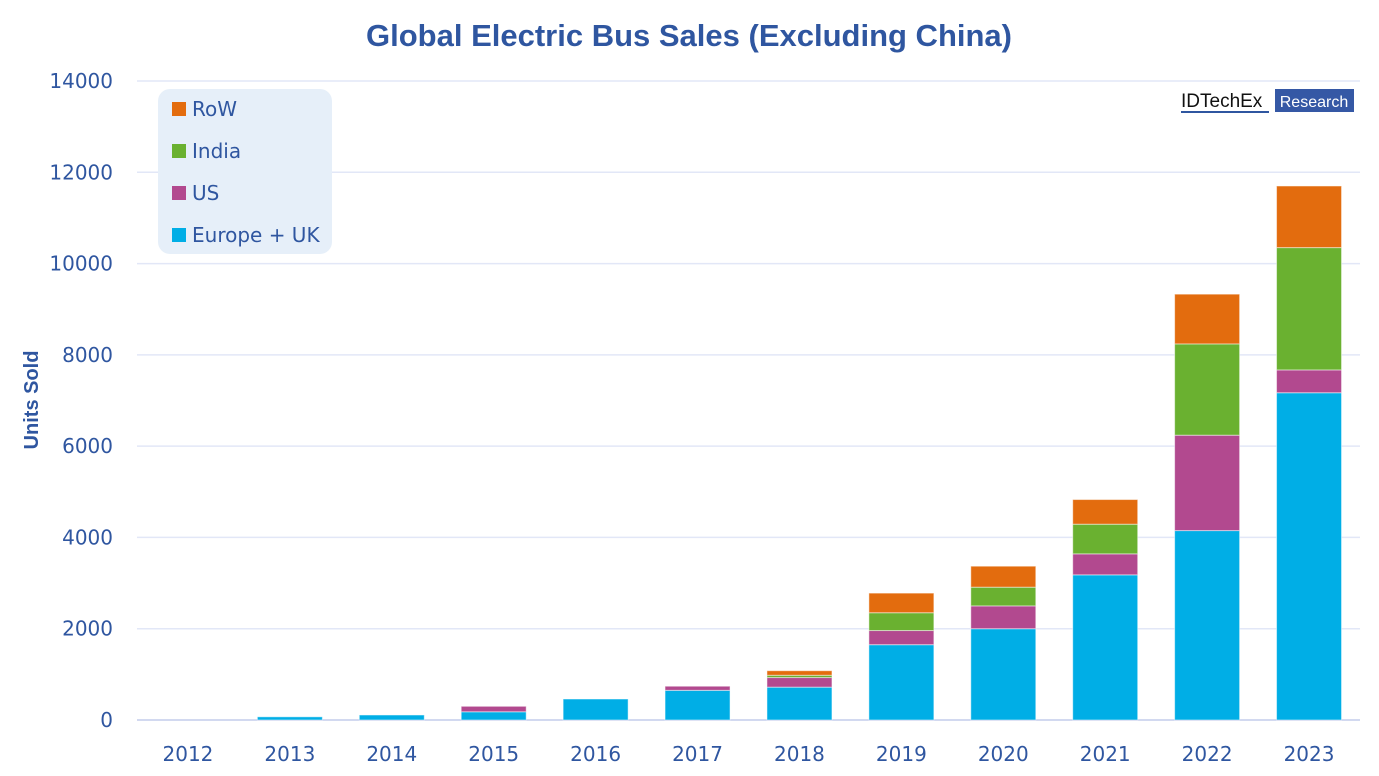 Image resolution: width=1379 pixels, height=776 pixels. I want to click on y-tick-label: 4000, so click(87, 537).